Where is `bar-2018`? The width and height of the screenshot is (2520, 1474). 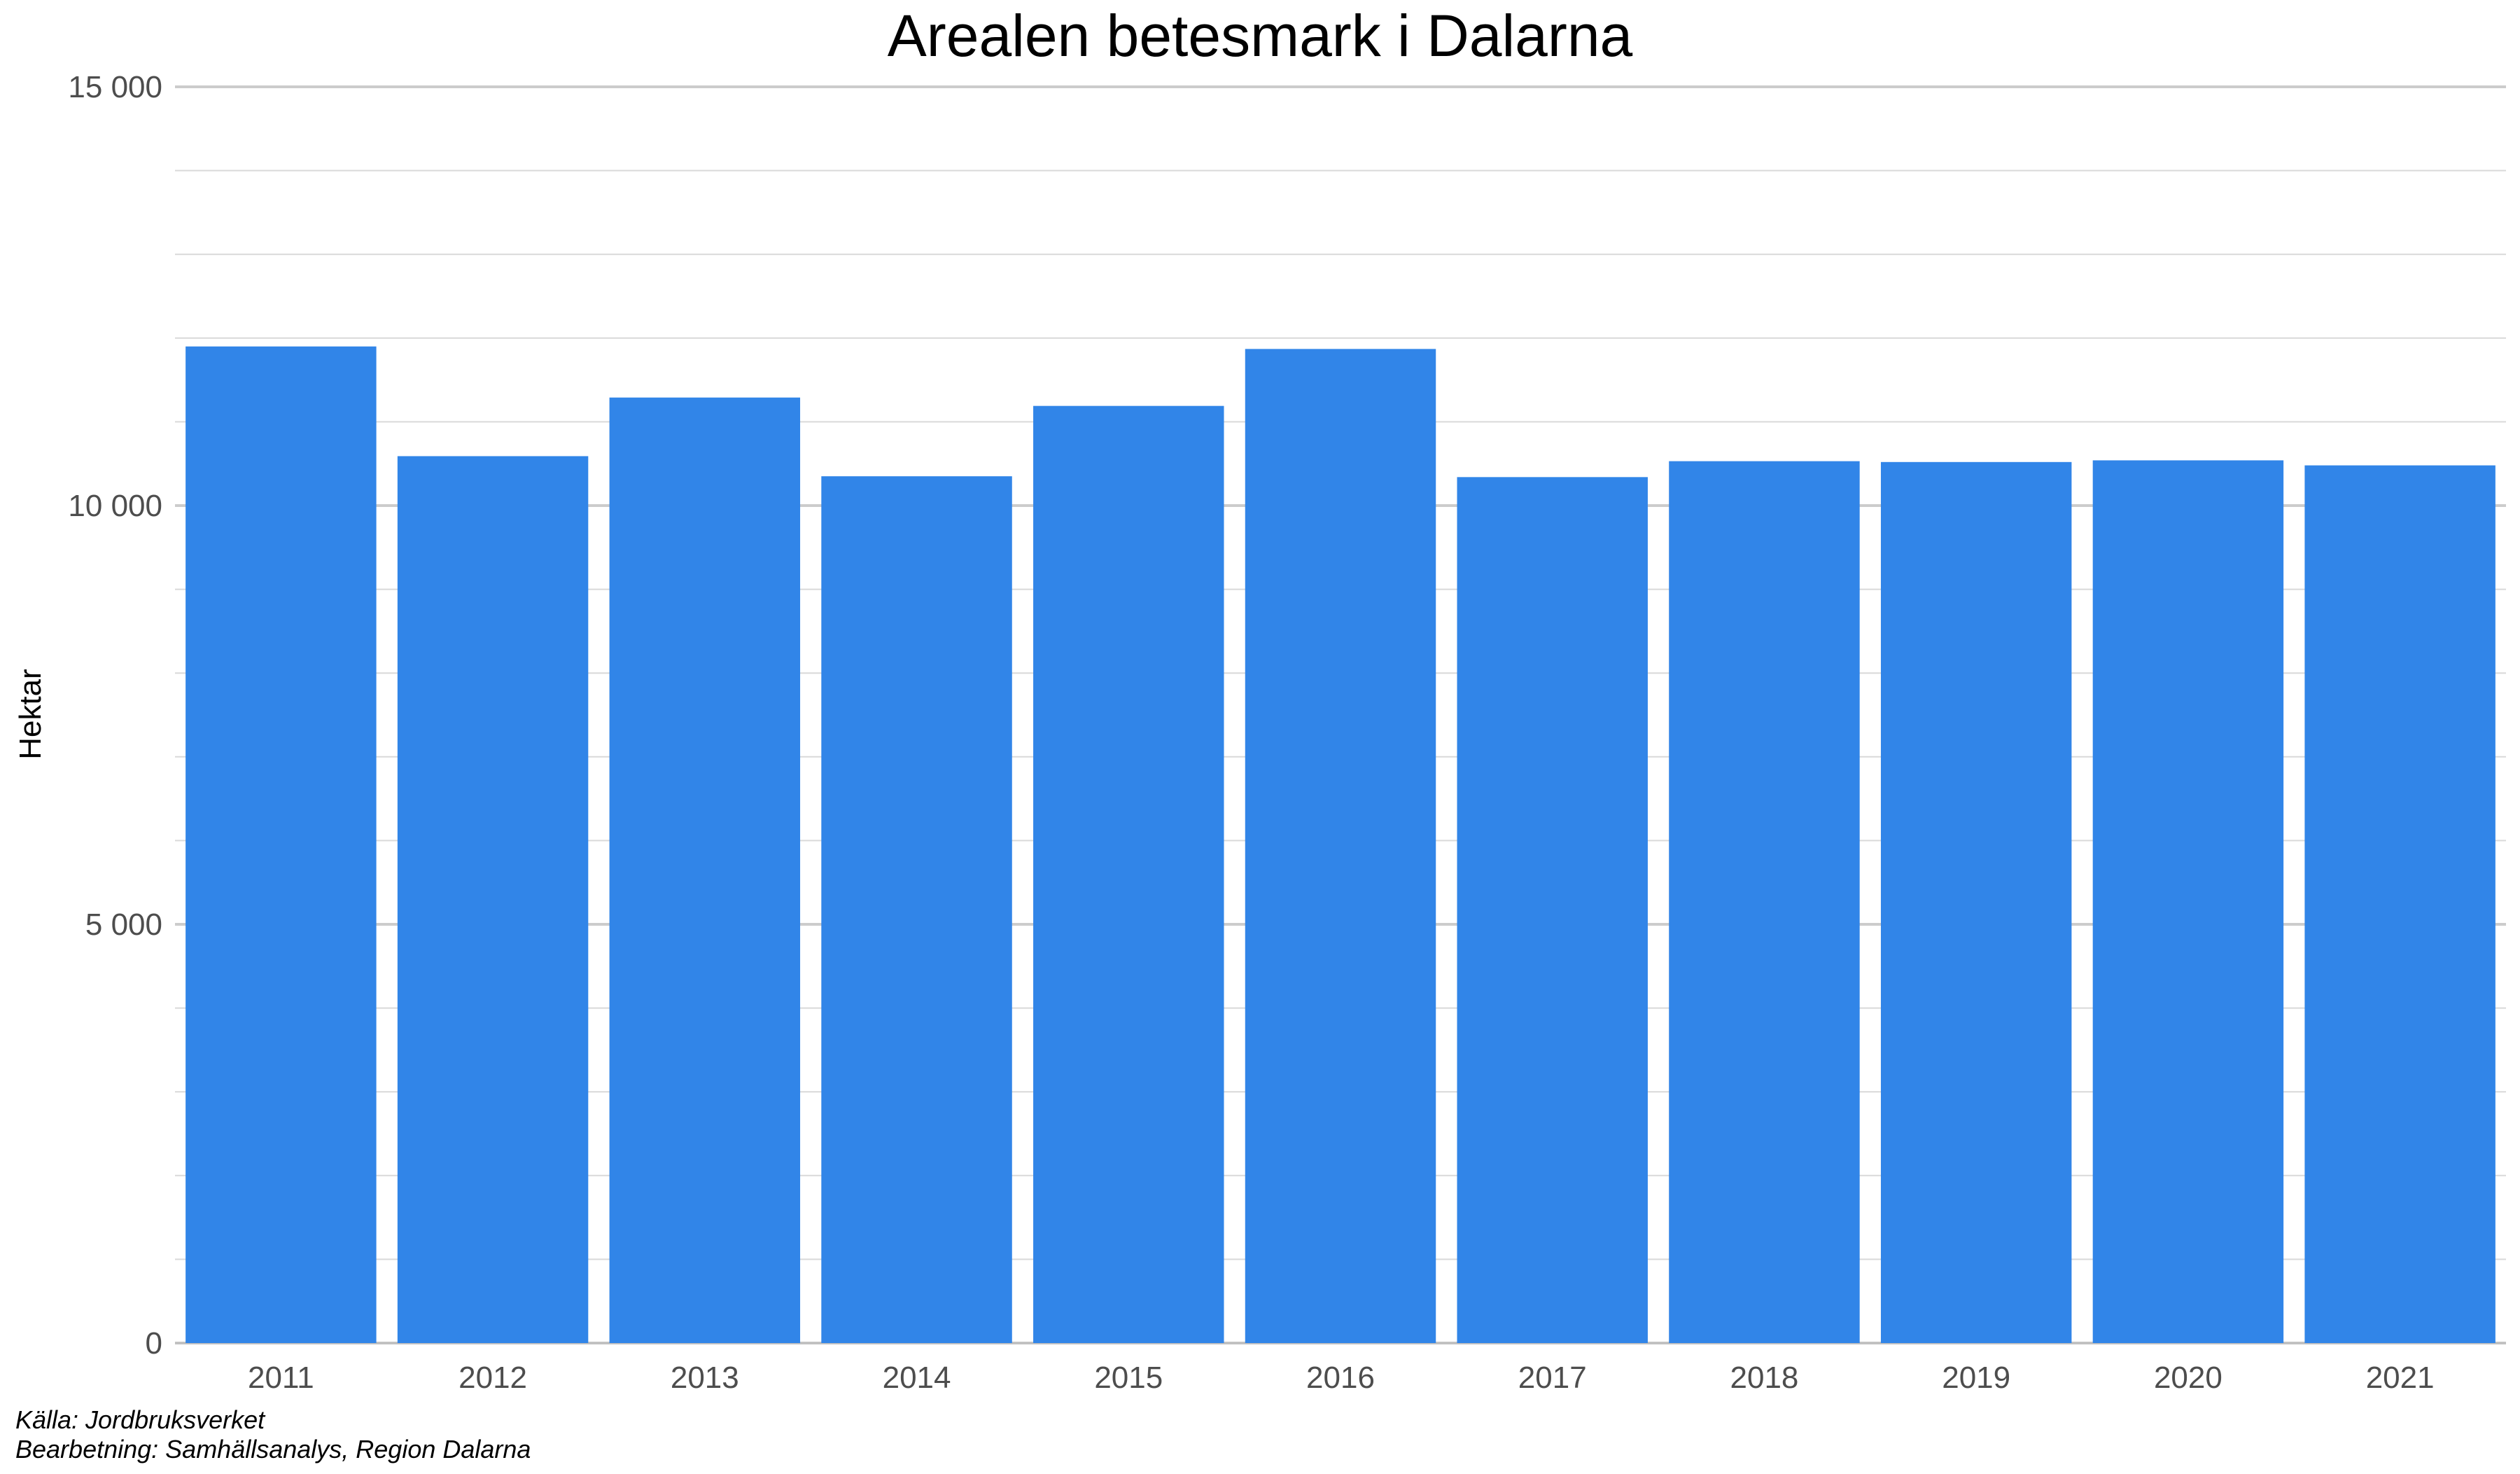
bar-2018 is located at coordinates (1764, 902).